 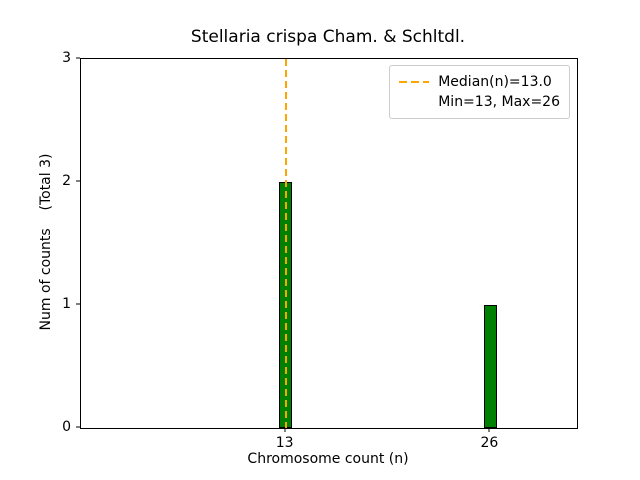 What do you see at coordinates (489, 443) in the screenshot?
I see `x-tick-label: 26` at bounding box center [489, 443].